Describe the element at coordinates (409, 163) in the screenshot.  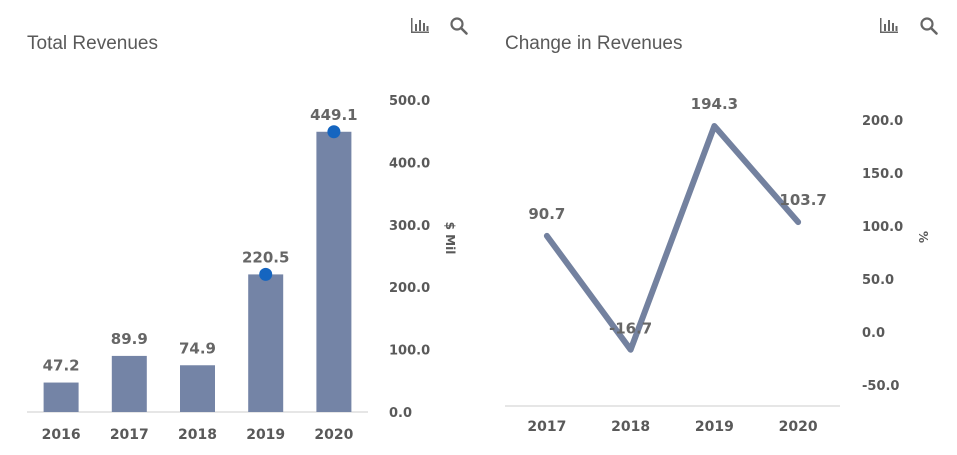
I see `y-tick-label: 400.0` at that location.